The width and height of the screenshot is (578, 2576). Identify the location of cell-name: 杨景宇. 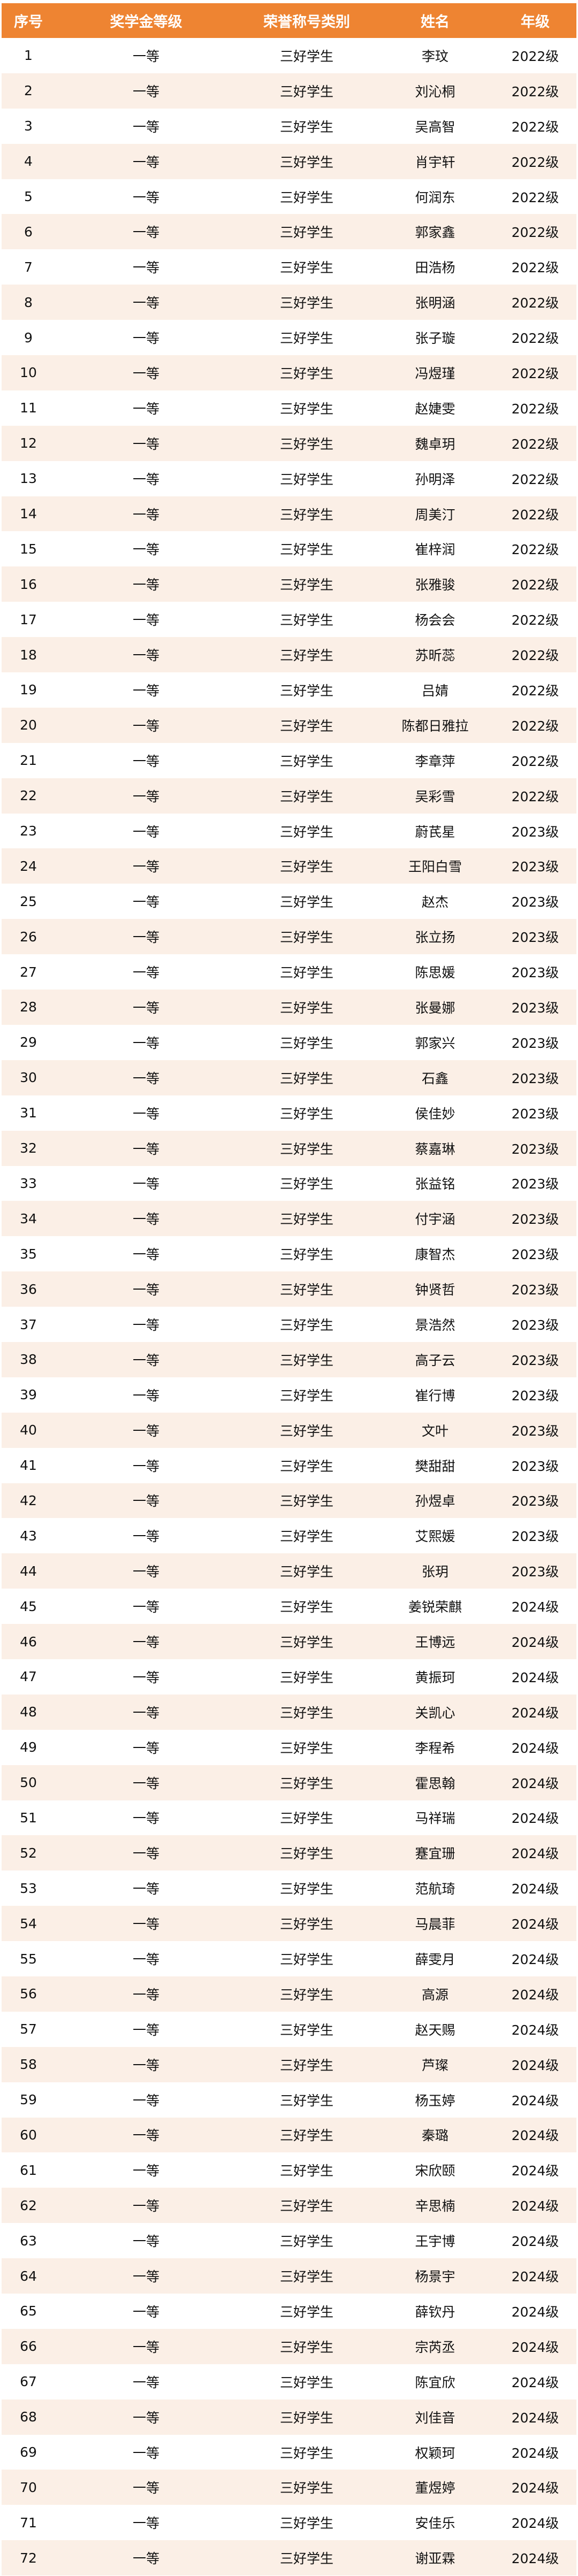
(435, 2277).